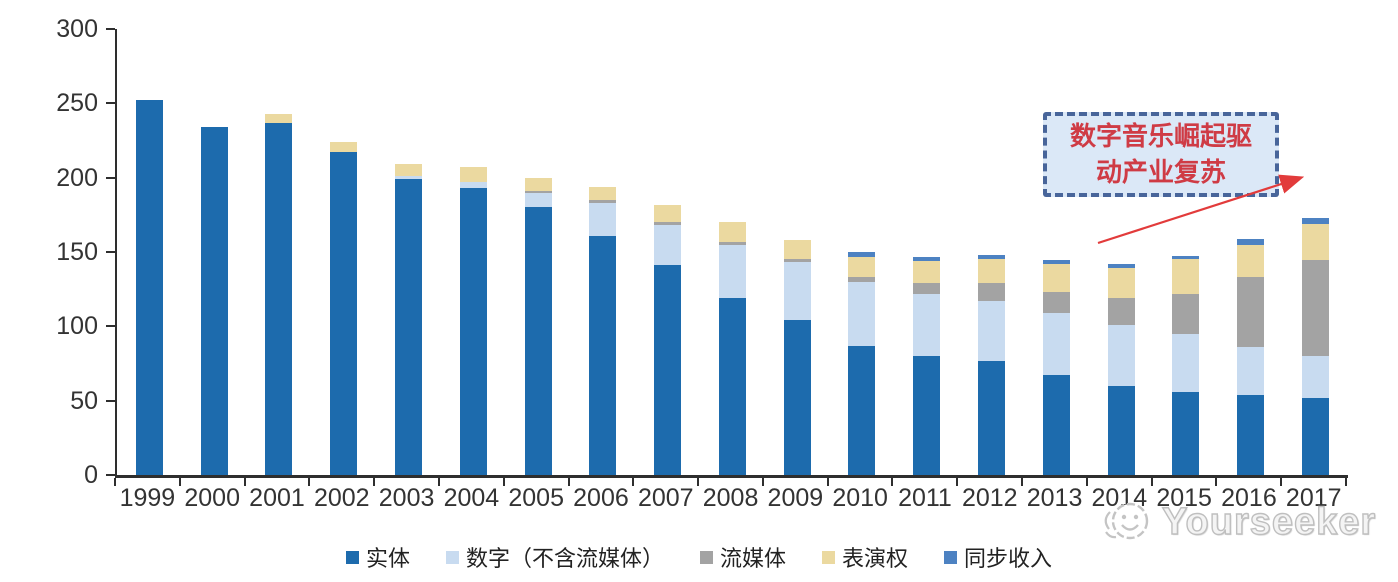 The width and height of the screenshot is (1398, 582). I want to click on bar-2001, so click(279, 294).